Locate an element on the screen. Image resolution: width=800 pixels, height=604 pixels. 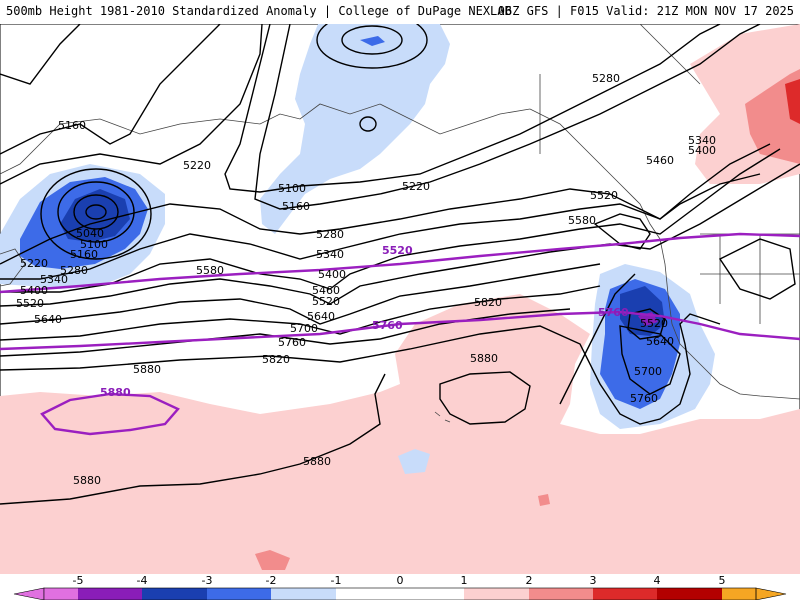
contour-label-5040: 5040 is located at coordinates (90, 233).